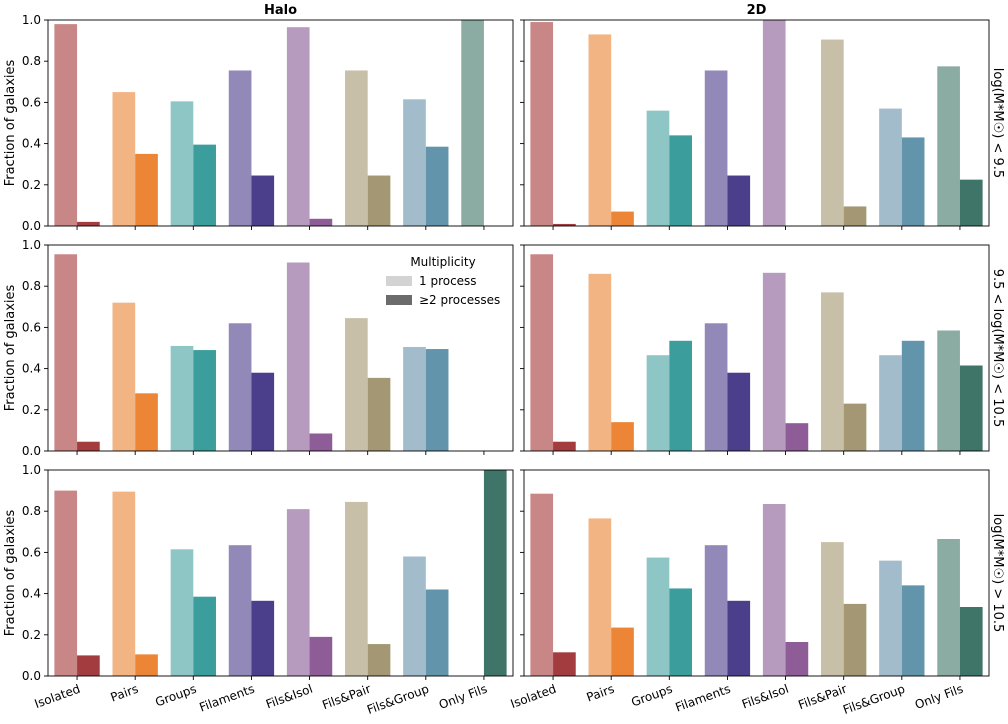 The image size is (1008, 724). What do you see at coordinates (399, 300) in the screenshot?
I see `legend-swatch-multi-process` at bounding box center [399, 300].